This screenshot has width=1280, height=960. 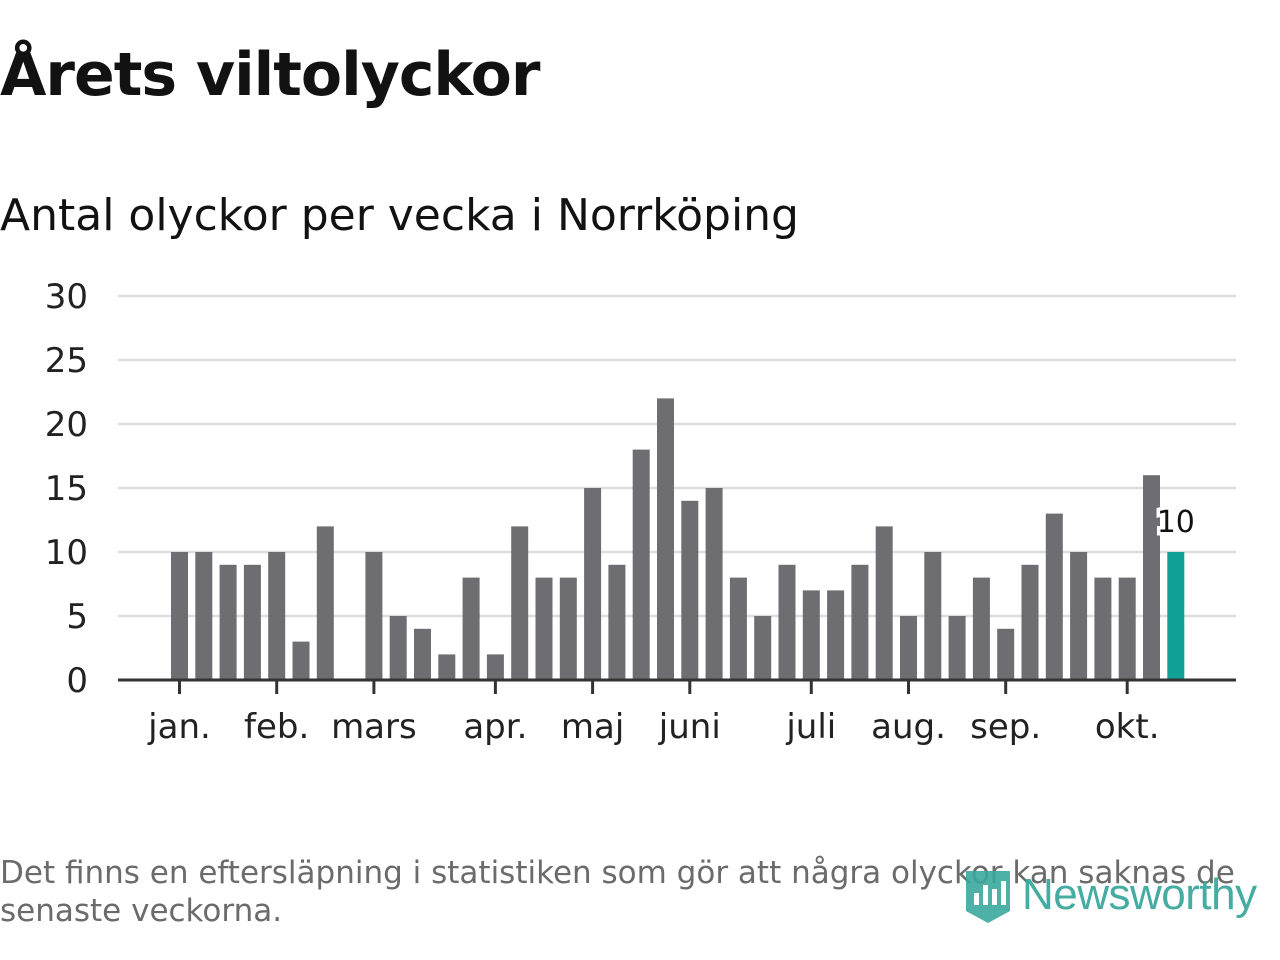 What do you see at coordinates (592, 727) in the screenshot?
I see `x-tick-label: maj` at bounding box center [592, 727].